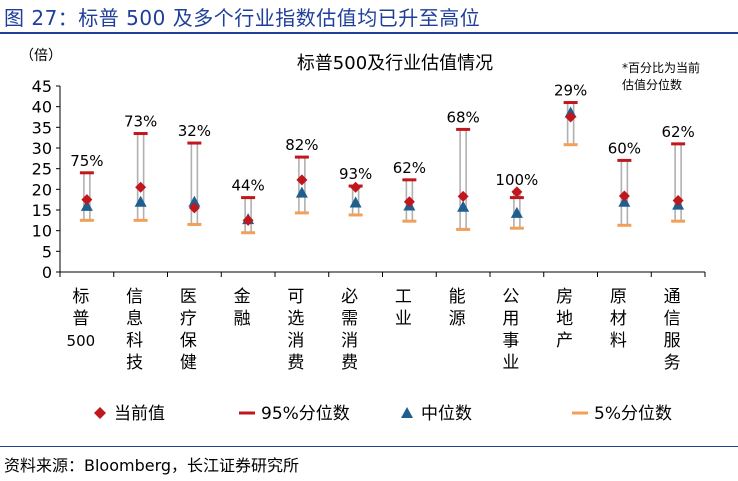  I want to click on category-label: 信息科技, so click(134, 330).